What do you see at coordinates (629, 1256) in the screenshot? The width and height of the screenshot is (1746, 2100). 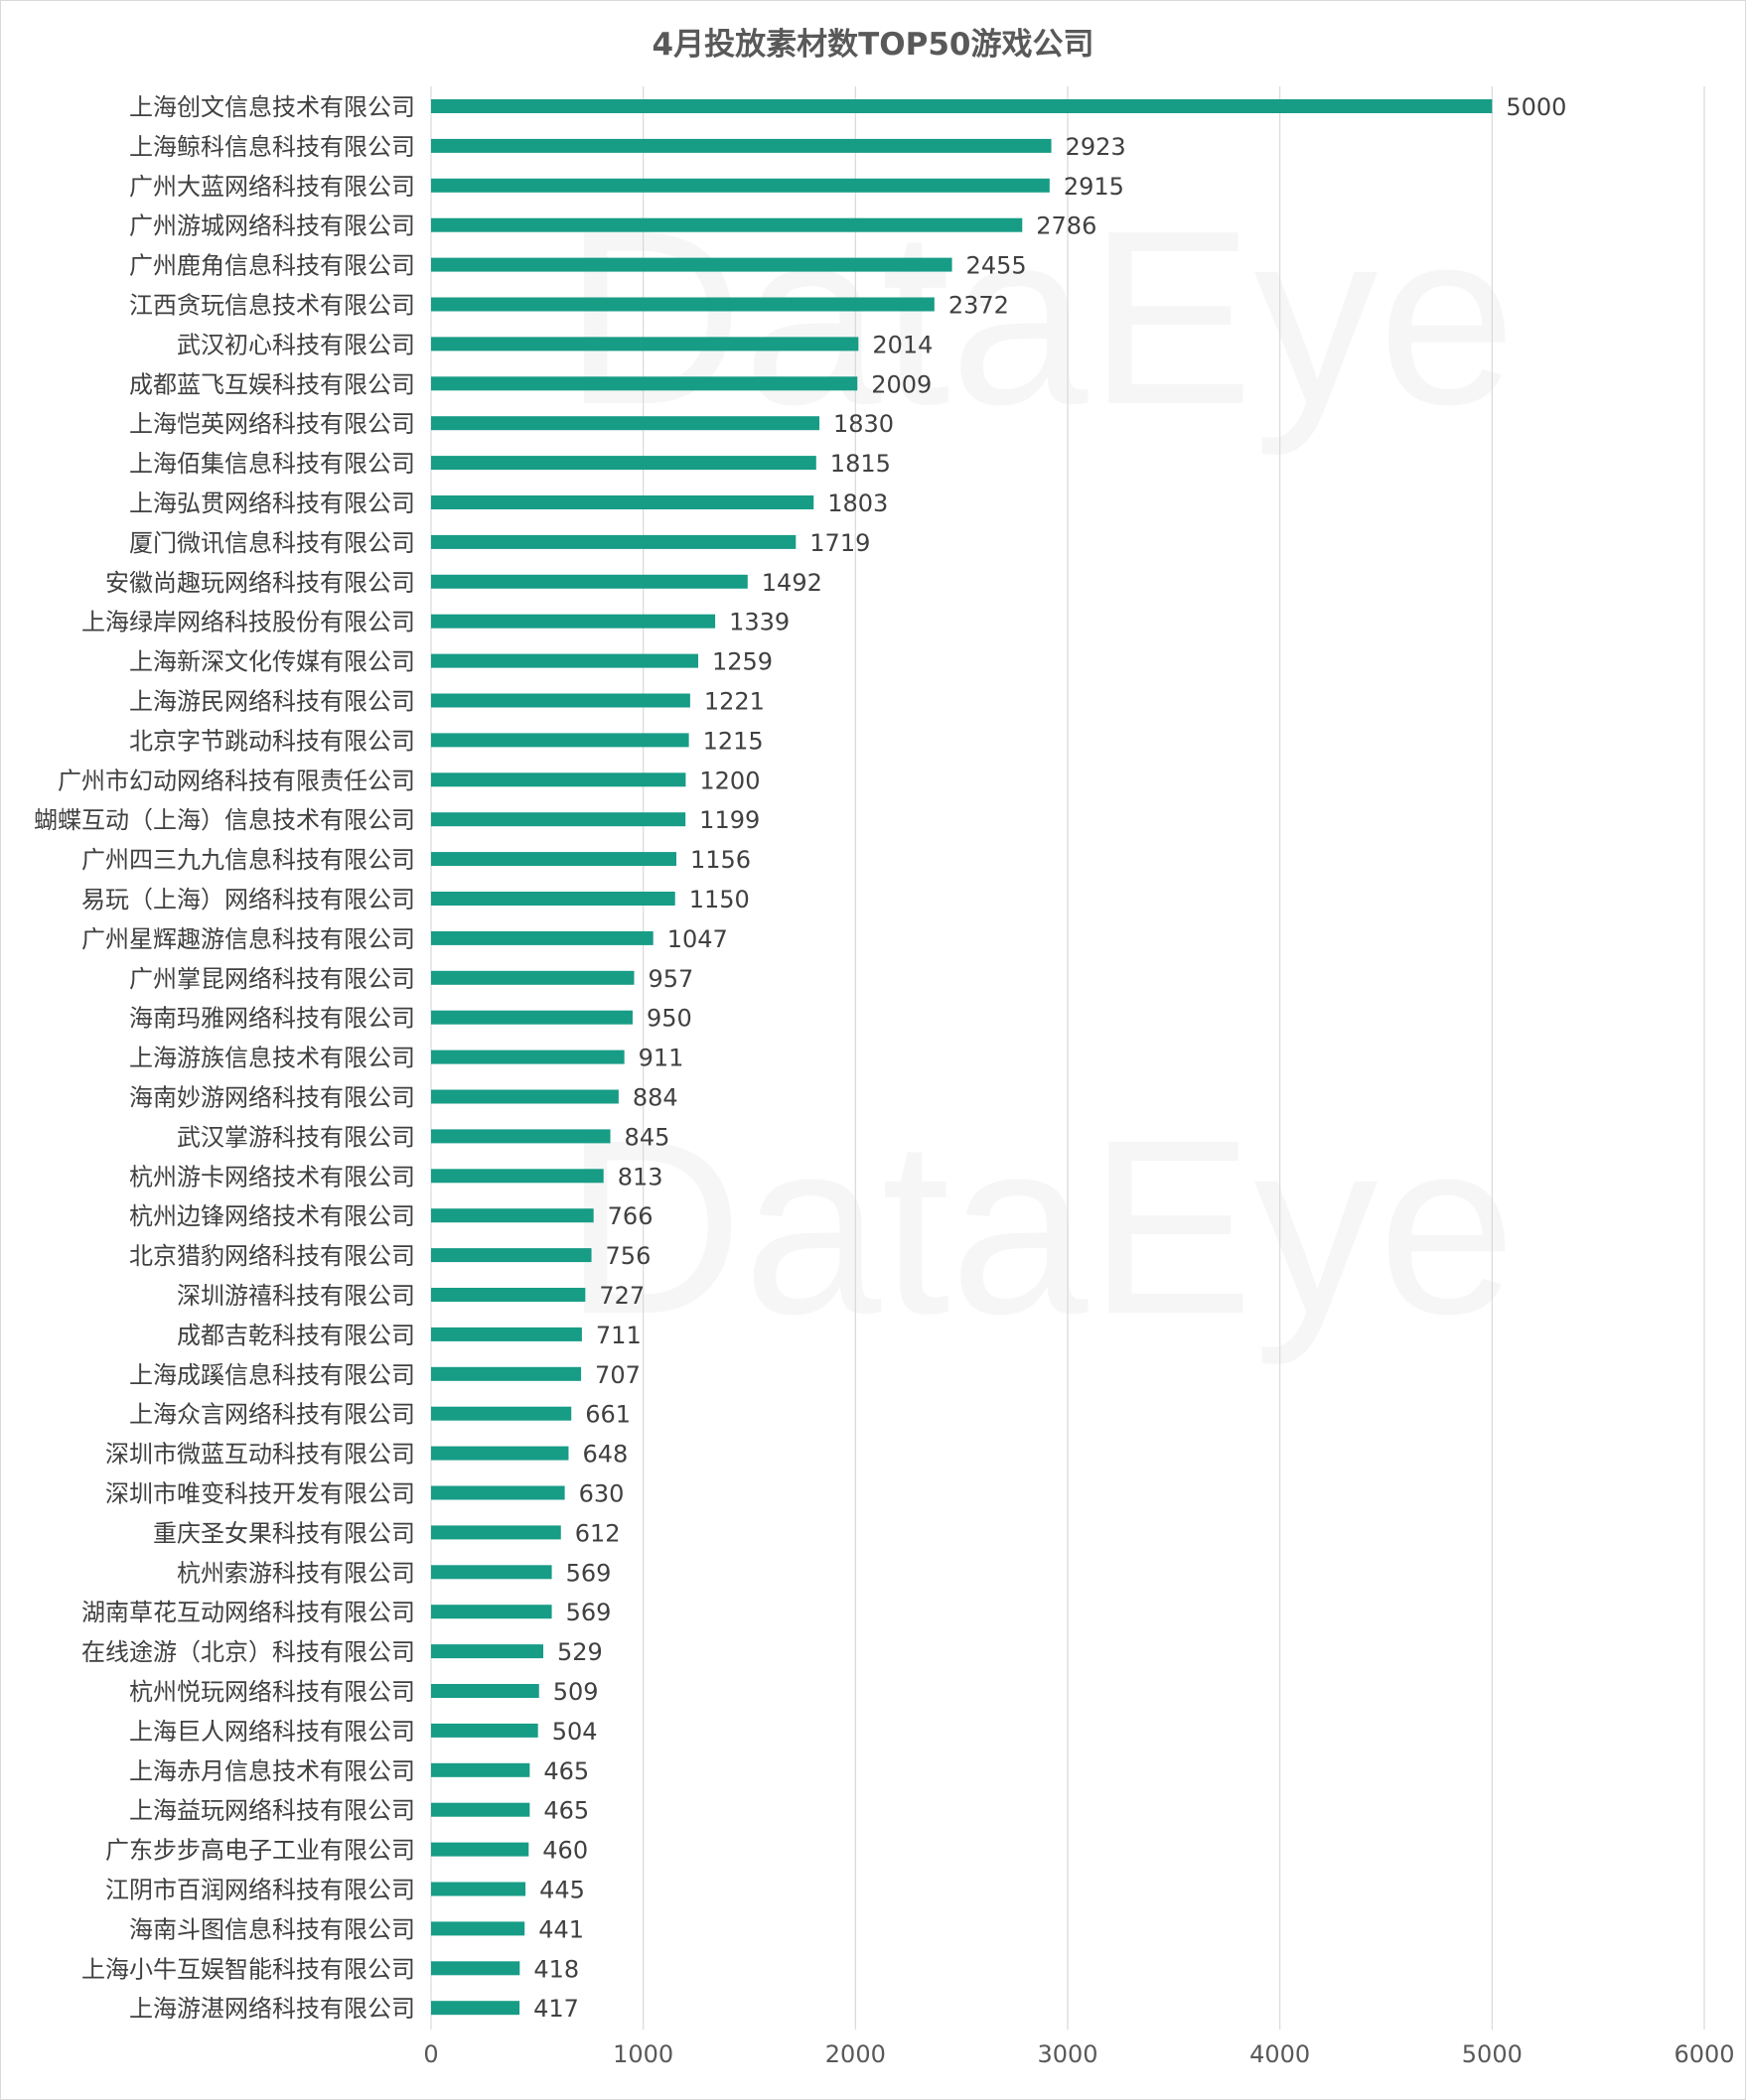 I see `data-label: 756` at bounding box center [629, 1256].